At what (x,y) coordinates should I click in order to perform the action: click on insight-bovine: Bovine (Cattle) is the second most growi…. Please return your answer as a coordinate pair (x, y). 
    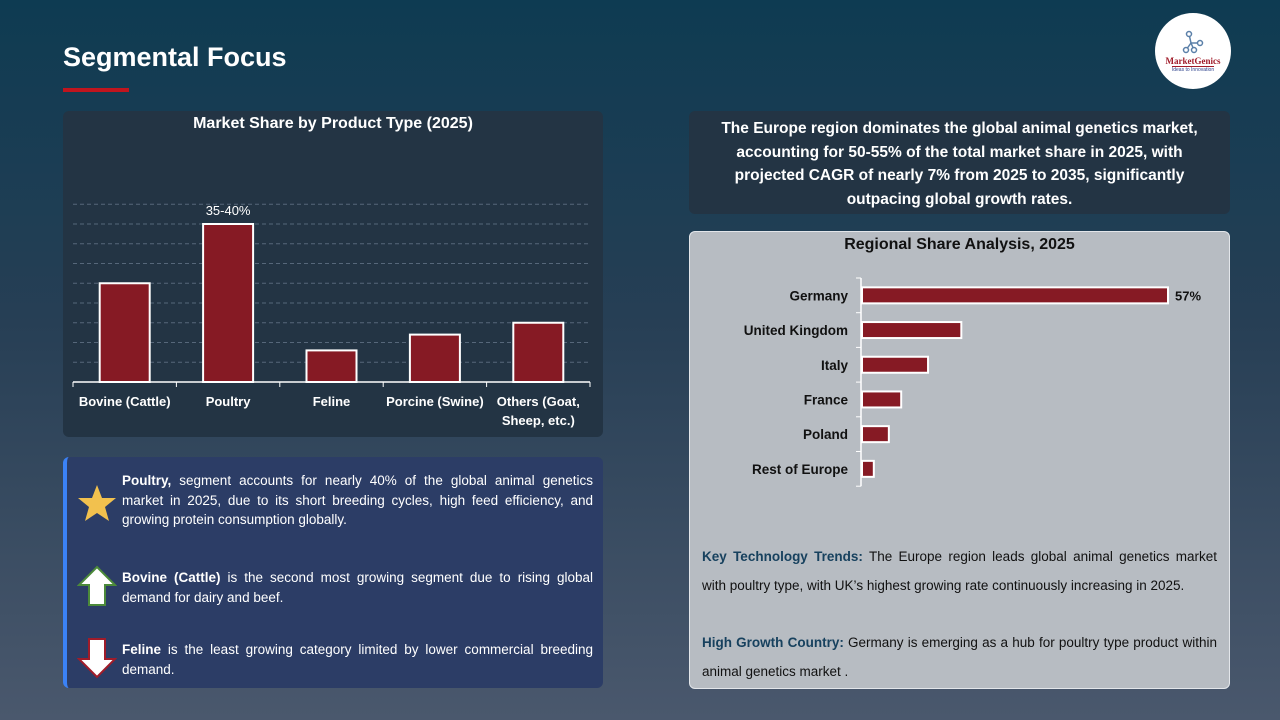
    Looking at the image, I should click on (357, 587).